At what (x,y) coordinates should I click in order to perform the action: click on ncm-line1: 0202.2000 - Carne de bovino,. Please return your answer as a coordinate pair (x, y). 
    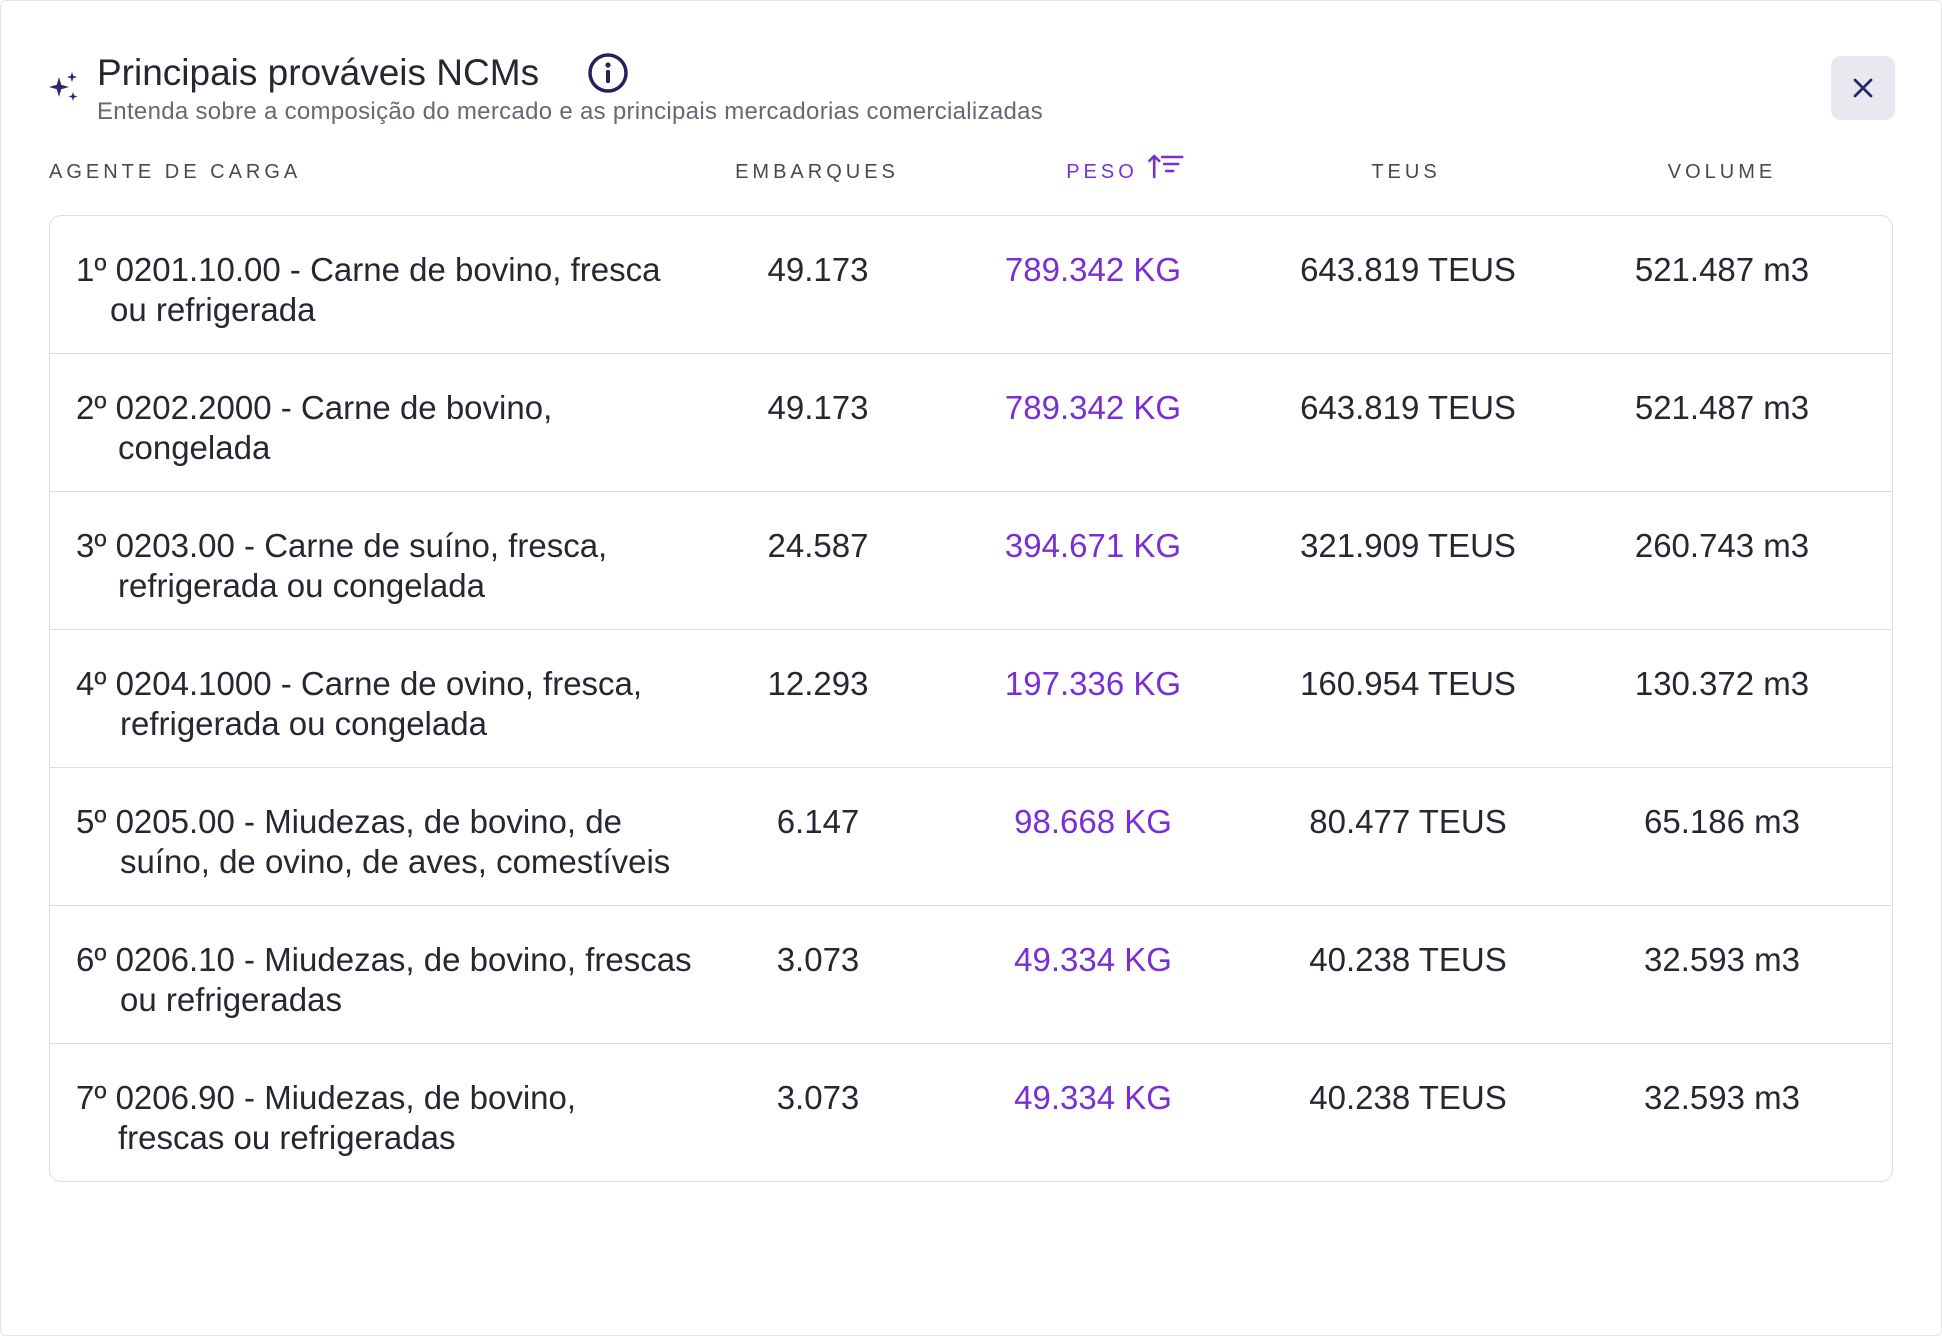
    Looking at the image, I should click on (334, 407).